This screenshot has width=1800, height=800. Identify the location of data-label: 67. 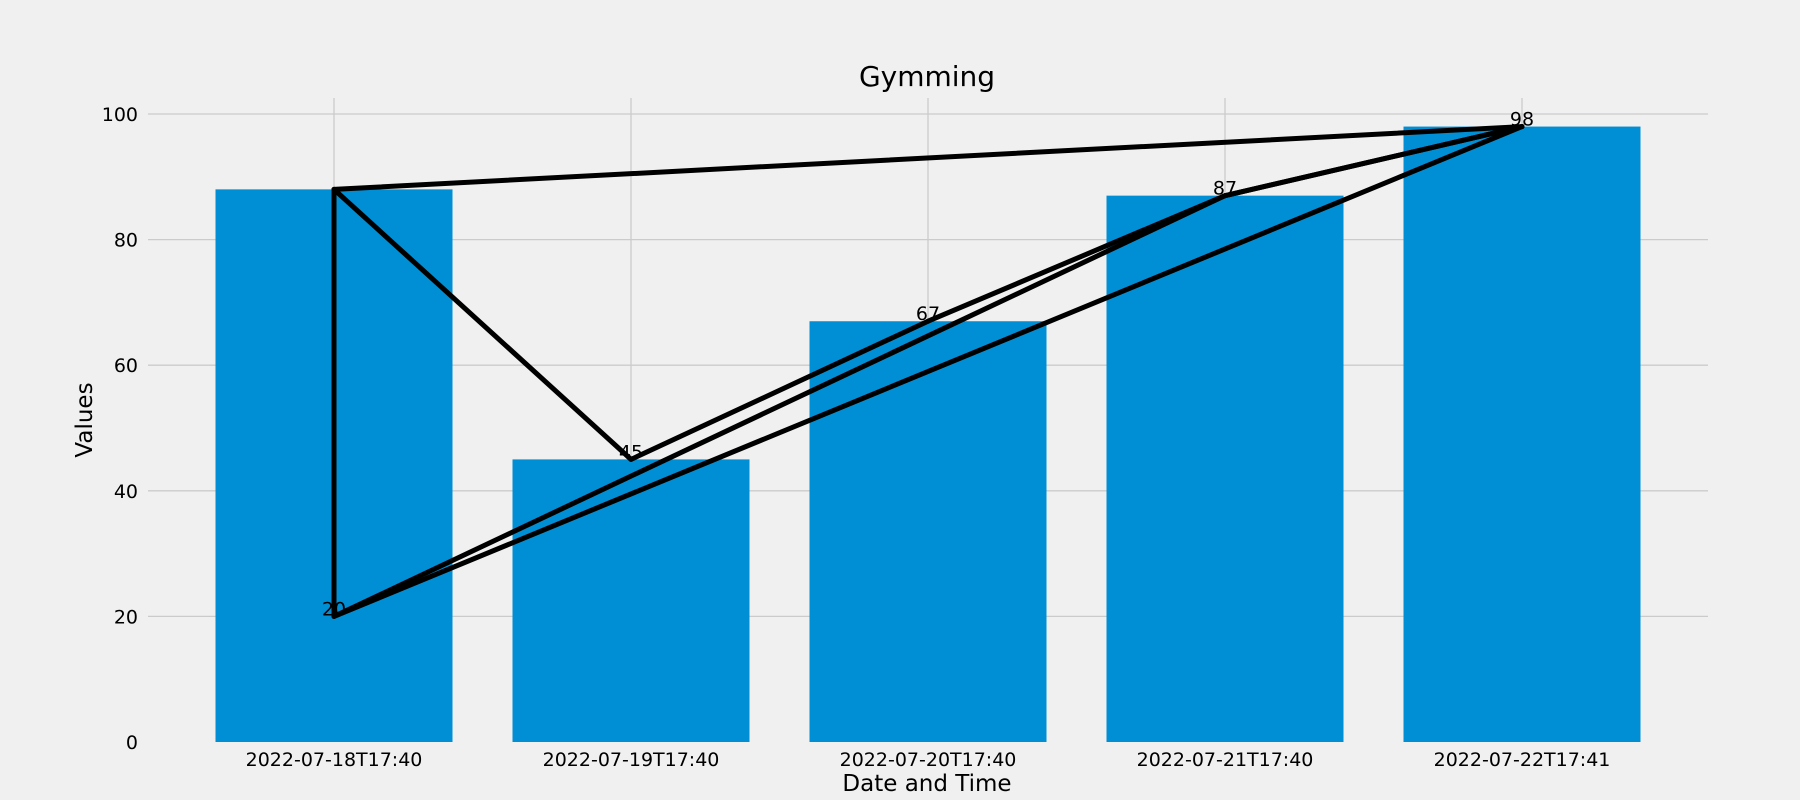
(928, 314).